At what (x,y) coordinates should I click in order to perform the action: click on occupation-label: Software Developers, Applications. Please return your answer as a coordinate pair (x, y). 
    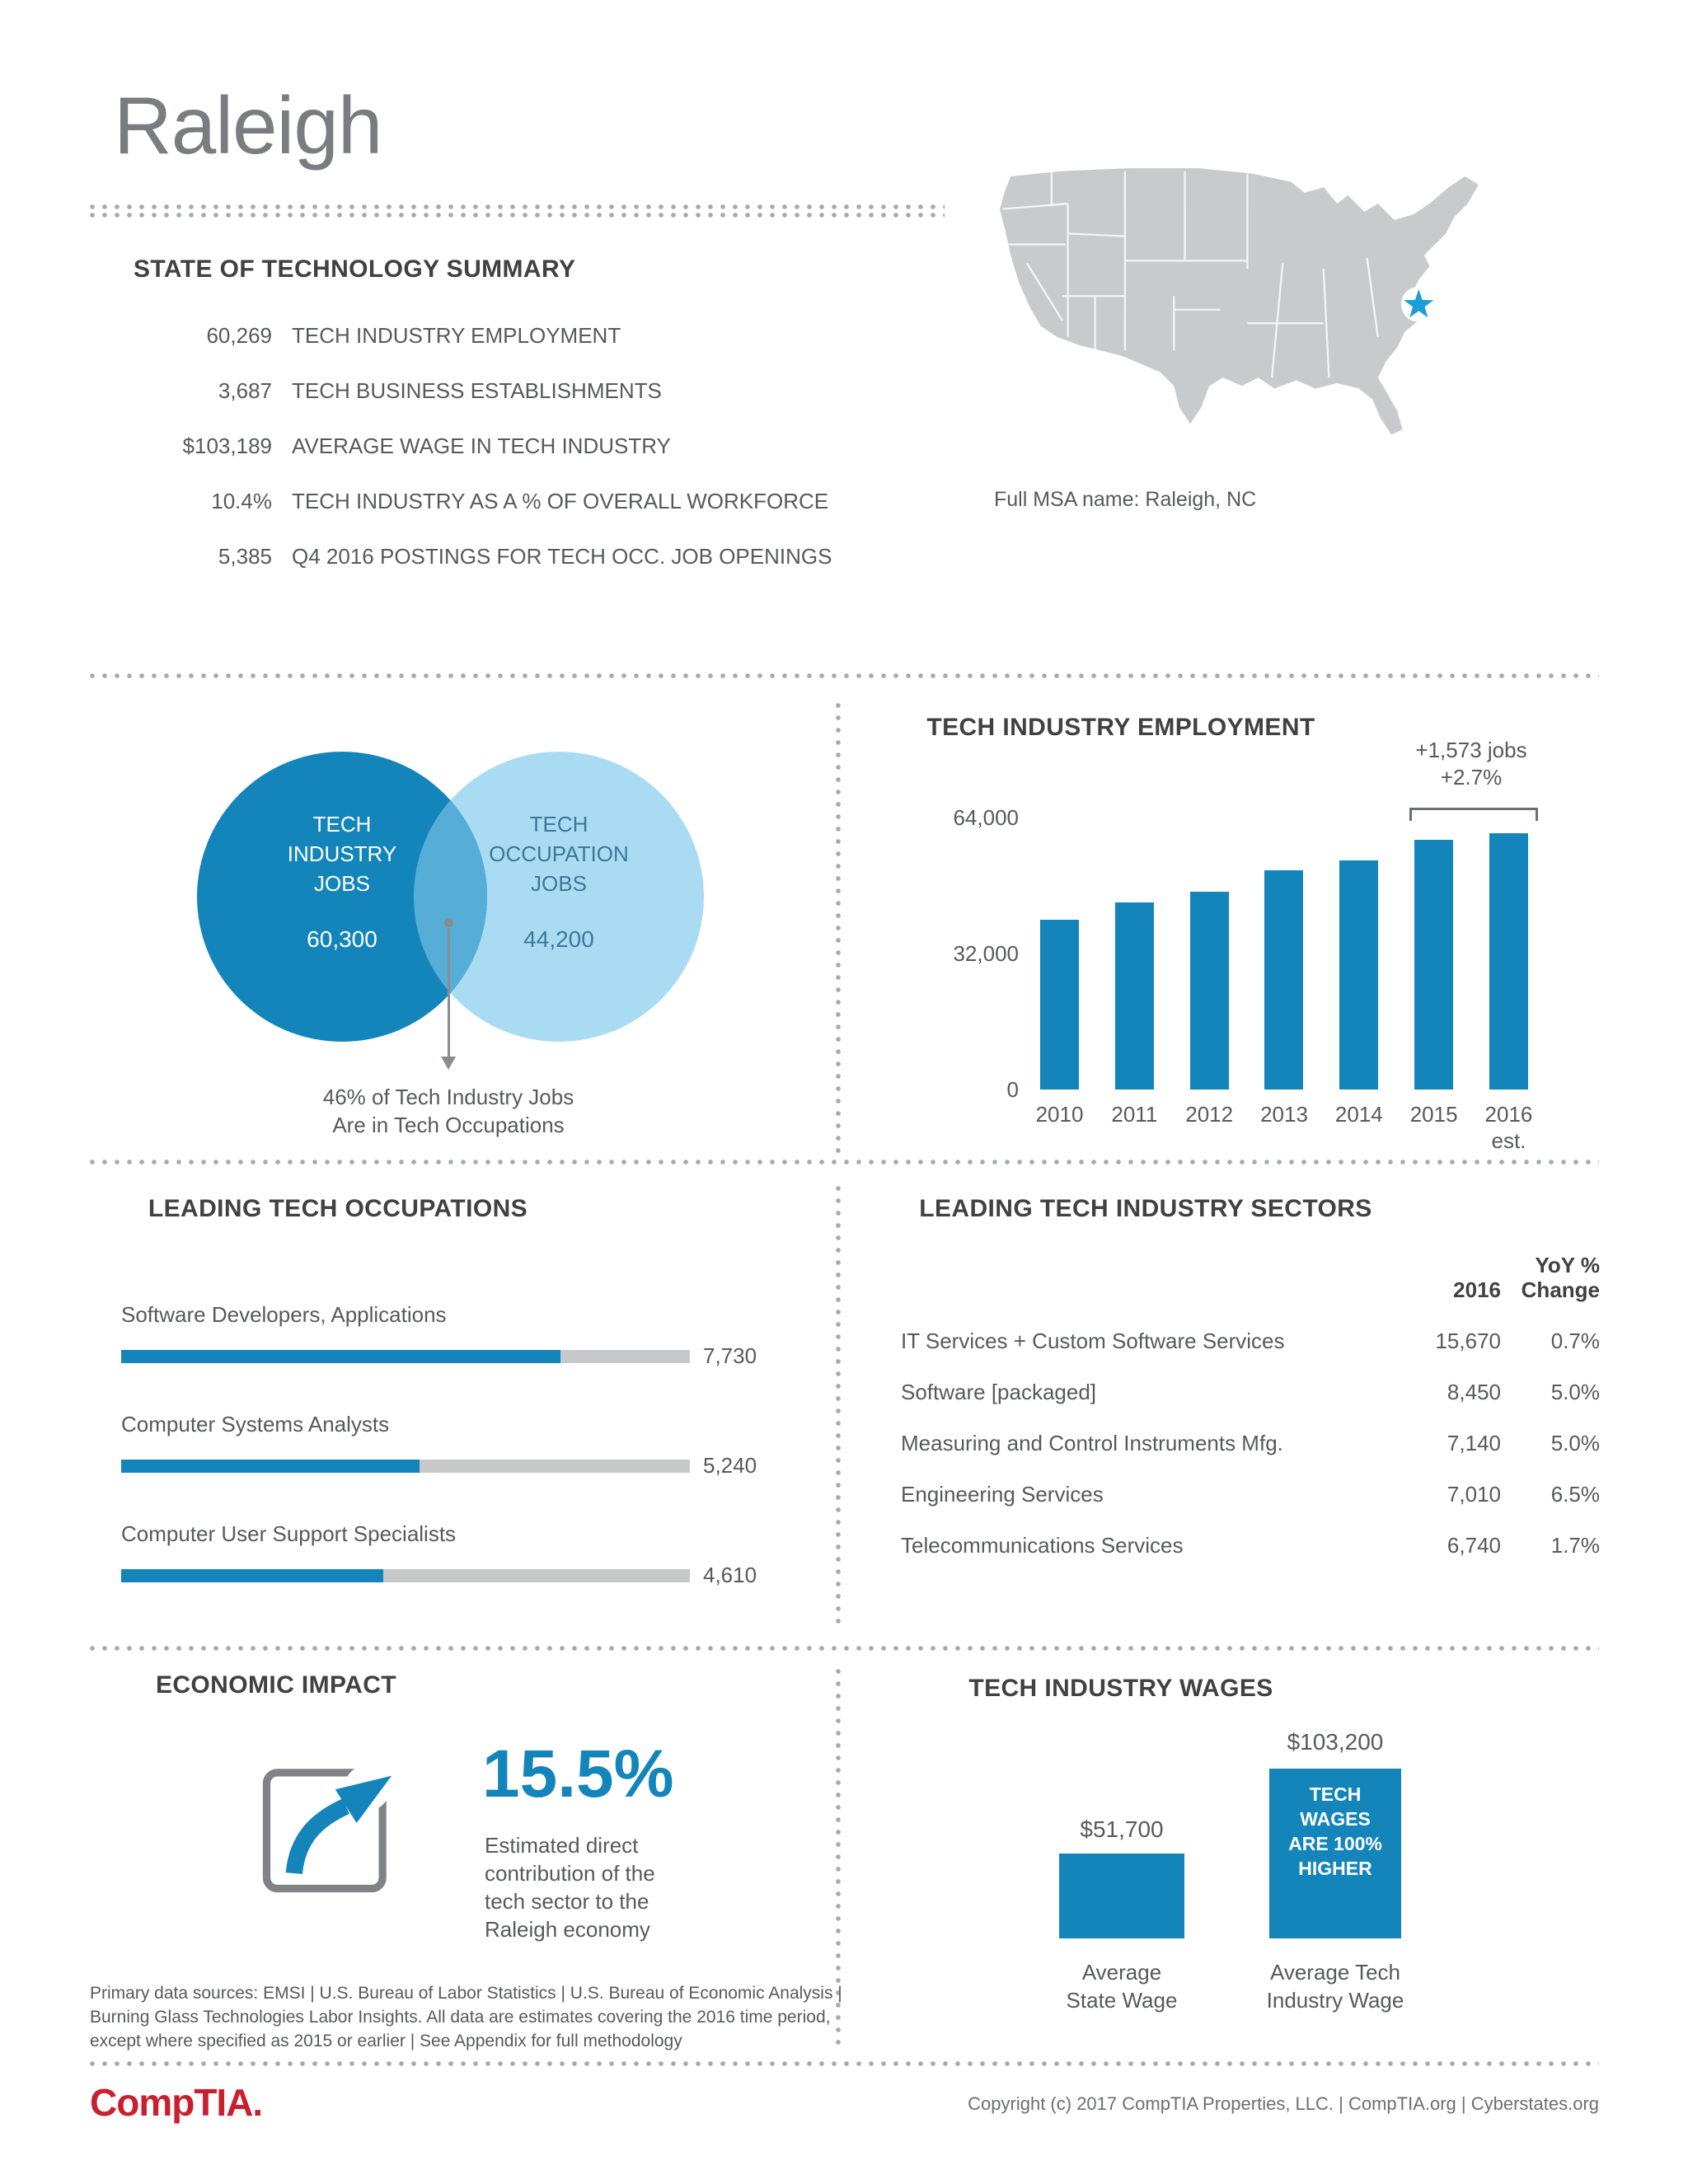
    Looking at the image, I should click on (284, 1314).